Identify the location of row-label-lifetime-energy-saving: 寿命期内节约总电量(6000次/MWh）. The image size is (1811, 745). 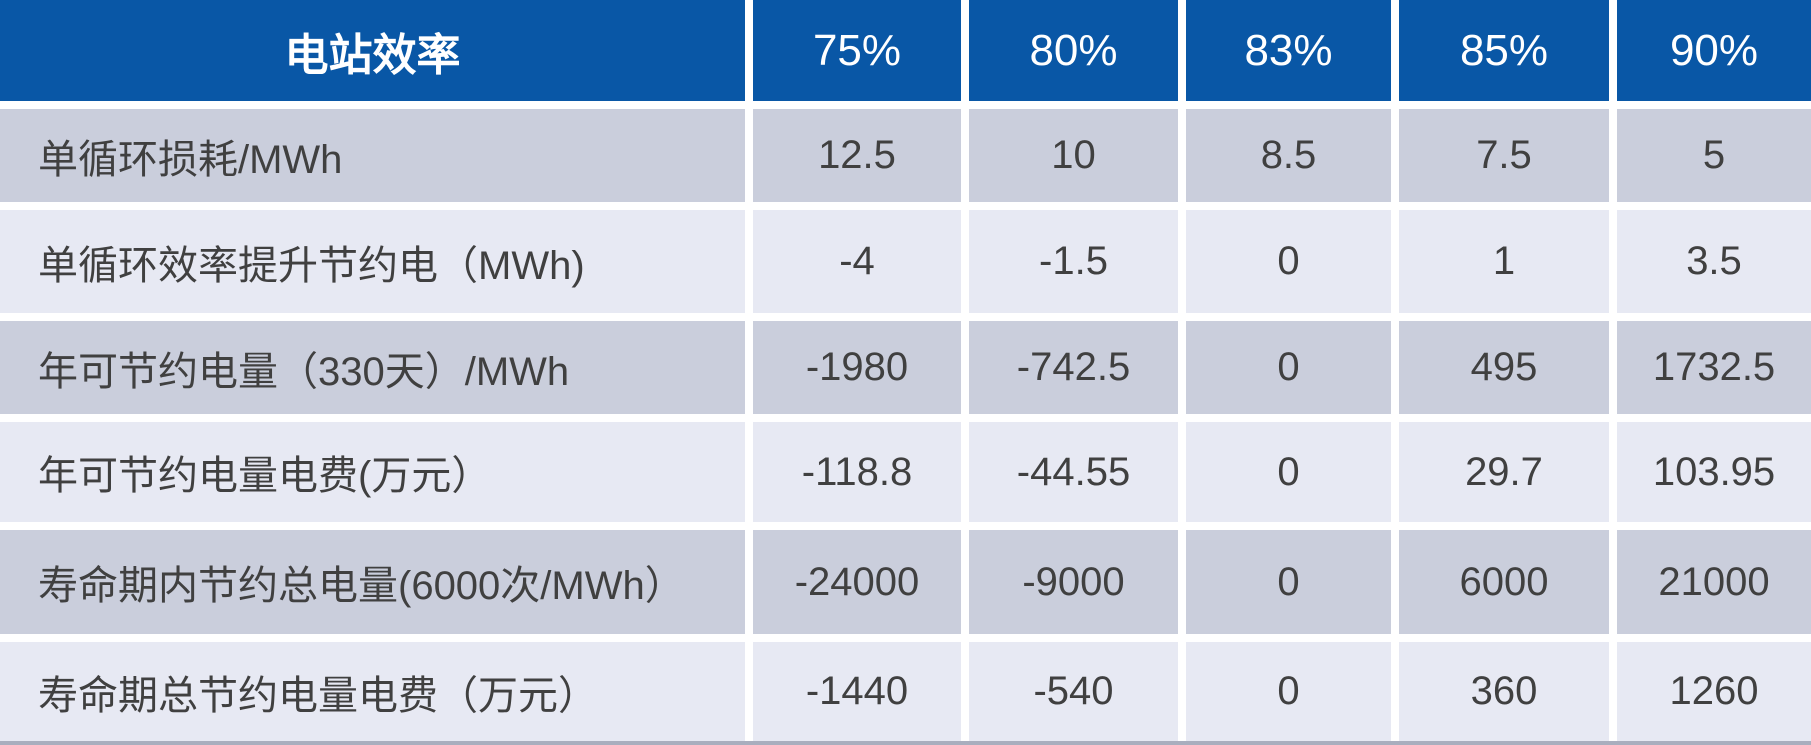
(372, 582).